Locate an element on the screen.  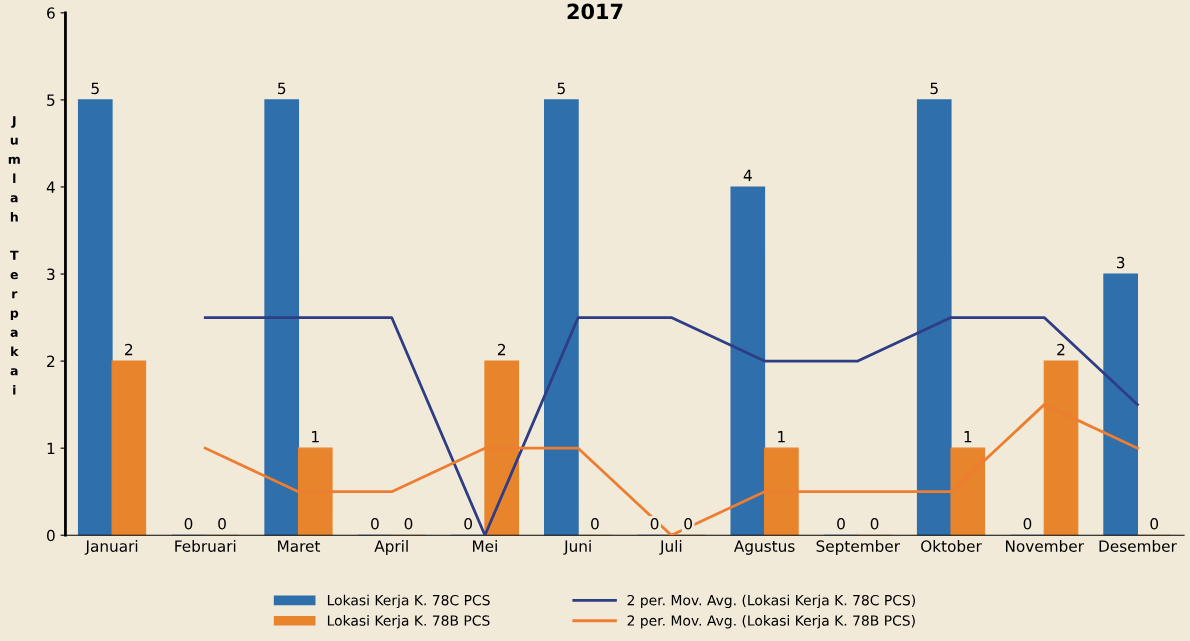
x-tick-label: Februari is located at coordinates (205, 546).